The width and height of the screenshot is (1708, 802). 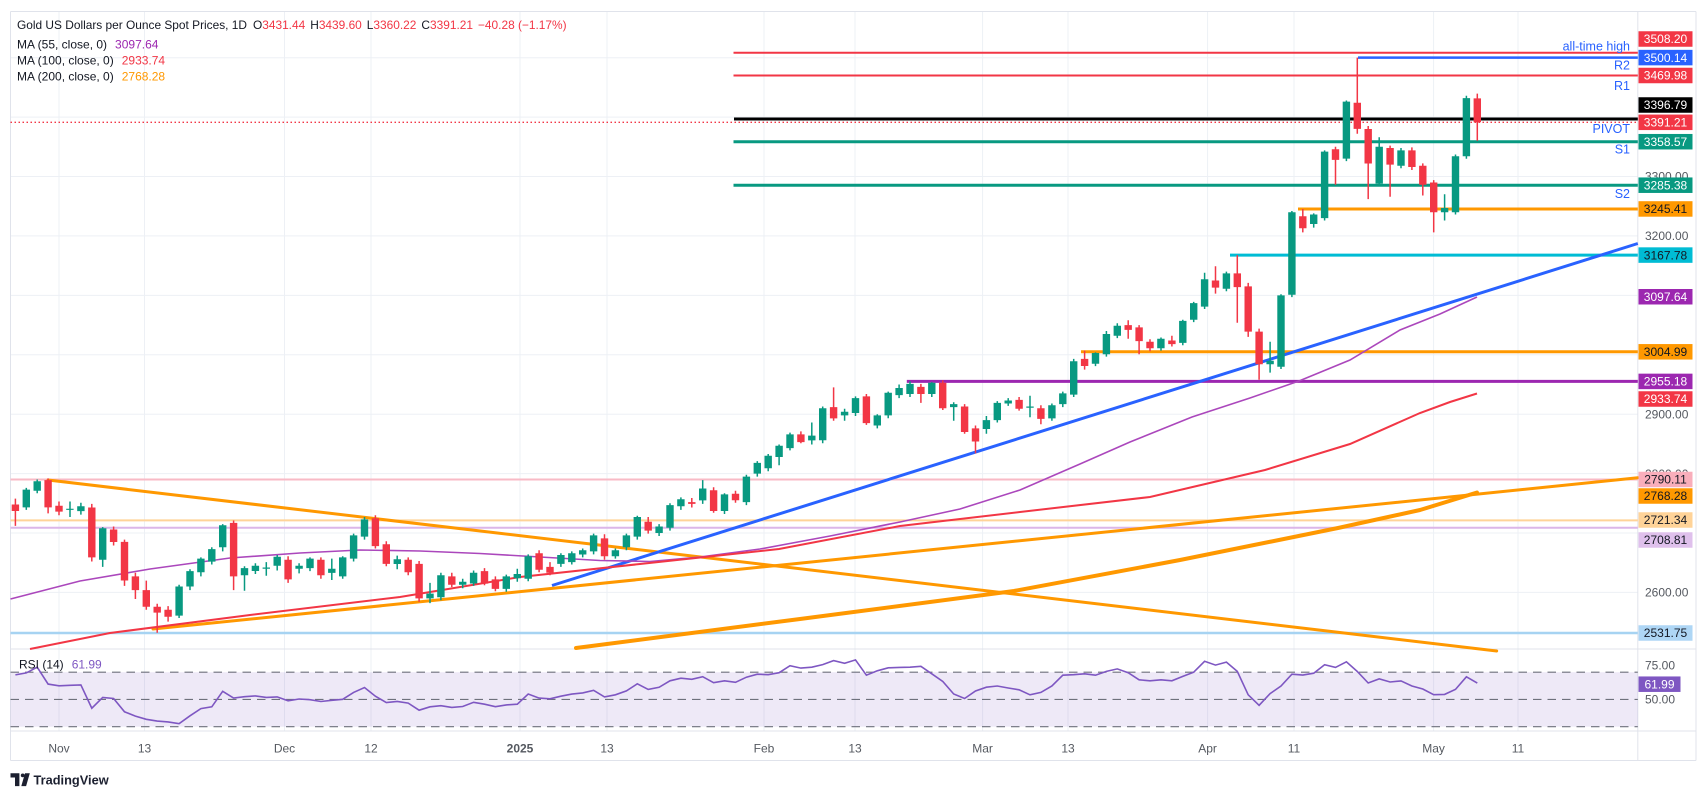 I want to click on svg-text: 2768.28, so click(x=1666, y=496).